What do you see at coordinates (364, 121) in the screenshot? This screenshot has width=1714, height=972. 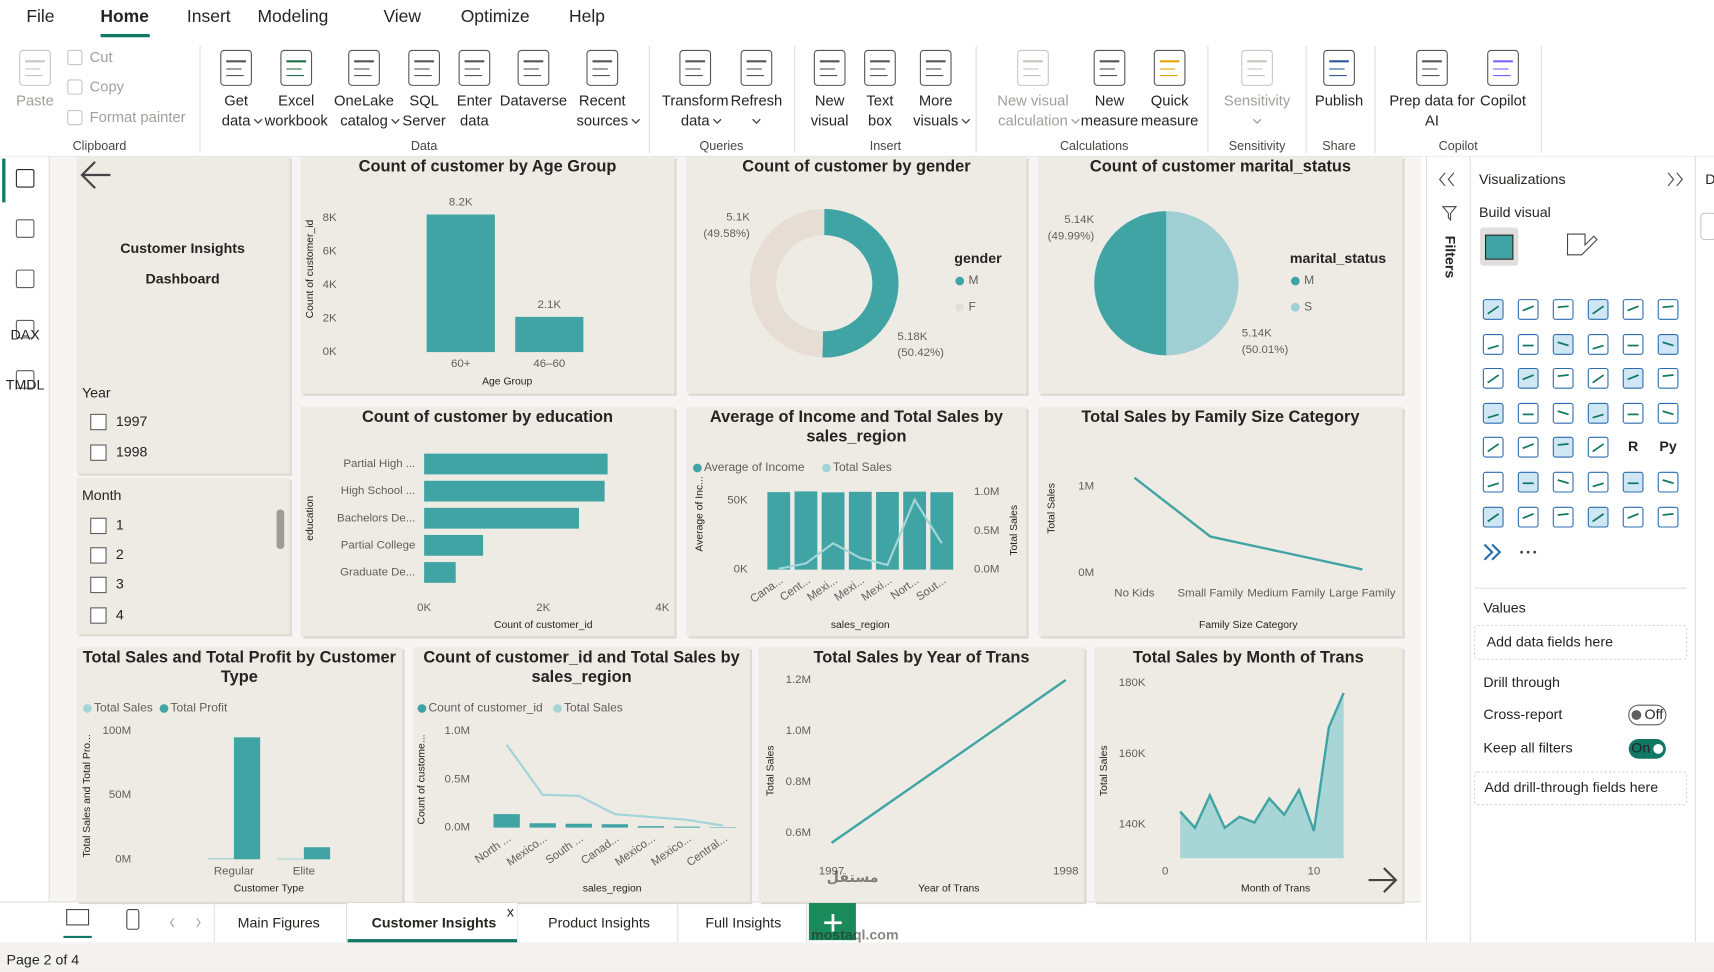 I see `ribbon-button-label: catalog` at bounding box center [364, 121].